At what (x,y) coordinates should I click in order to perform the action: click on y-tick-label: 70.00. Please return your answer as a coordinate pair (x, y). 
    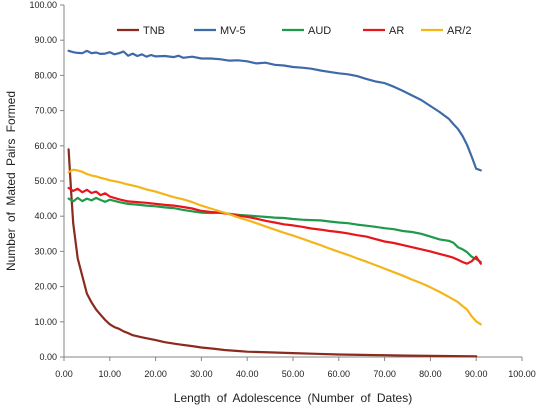
    Looking at the image, I should click on (45, 111).